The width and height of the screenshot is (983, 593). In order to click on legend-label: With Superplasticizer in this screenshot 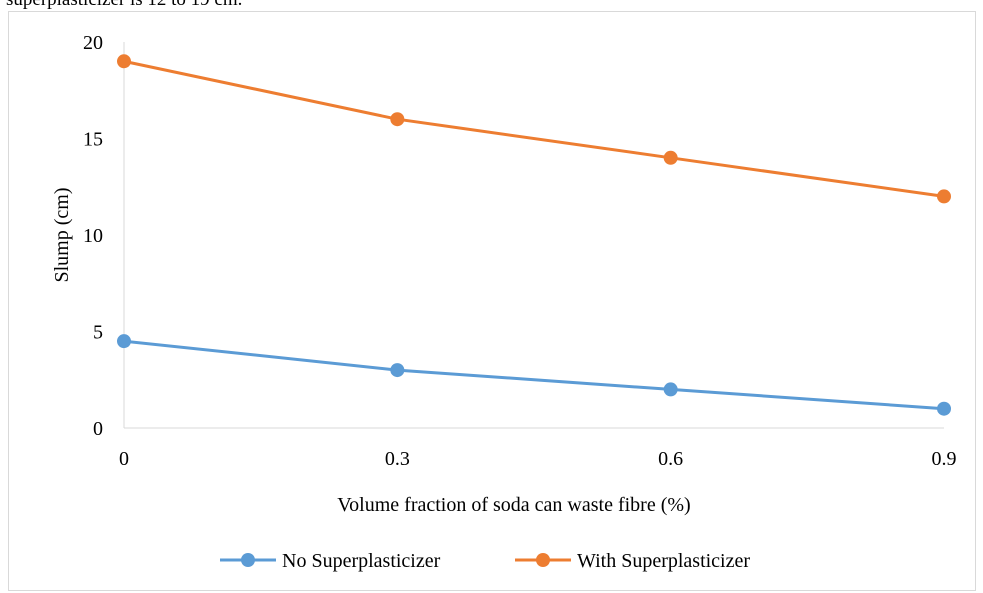, I will do `click(663, 561)`.